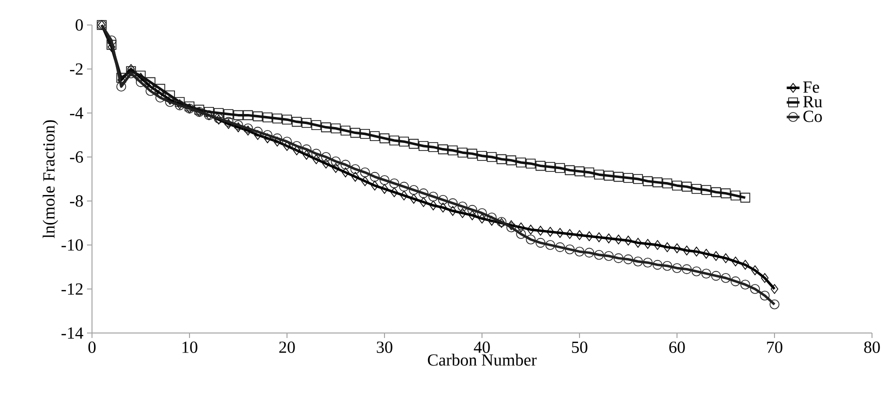  What do you see at coordinates (580, 347) in the screenshot?
I see `x-tick-label: 50` at bounding box center [580, 347].